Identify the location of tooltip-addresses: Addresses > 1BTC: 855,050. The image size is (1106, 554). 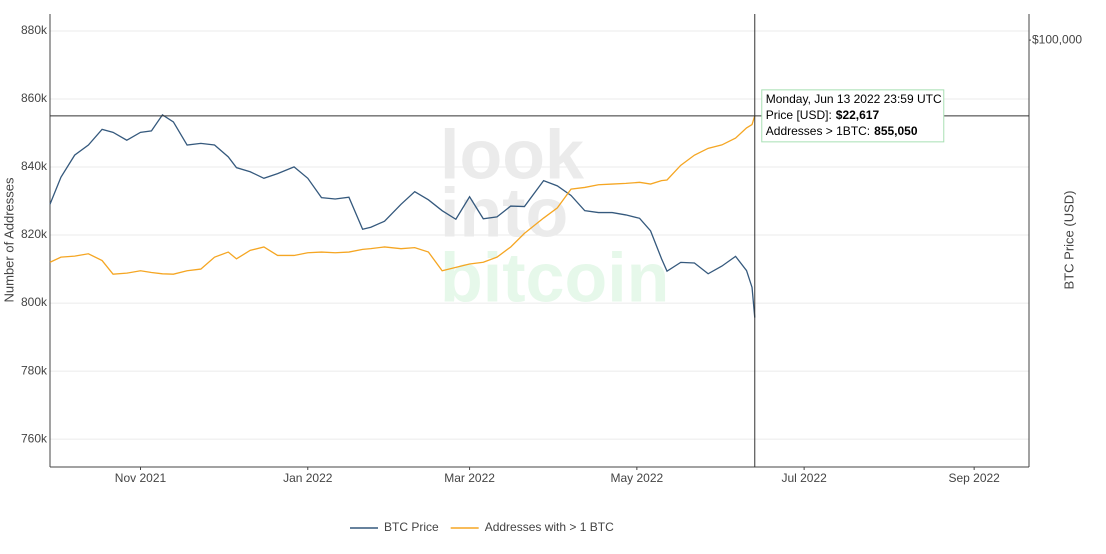
(842, 131).